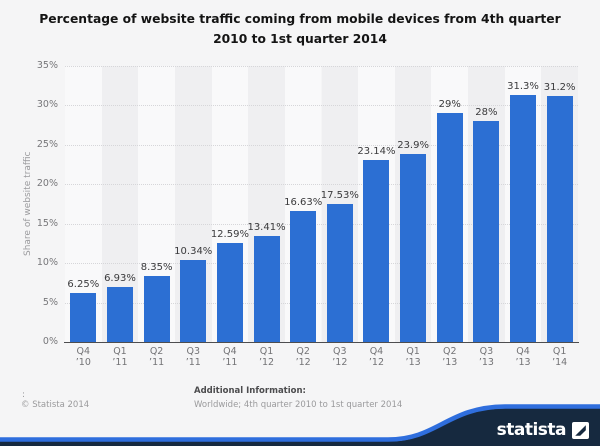  I want to click on bar-value-label: 28%, so click(486, 113).